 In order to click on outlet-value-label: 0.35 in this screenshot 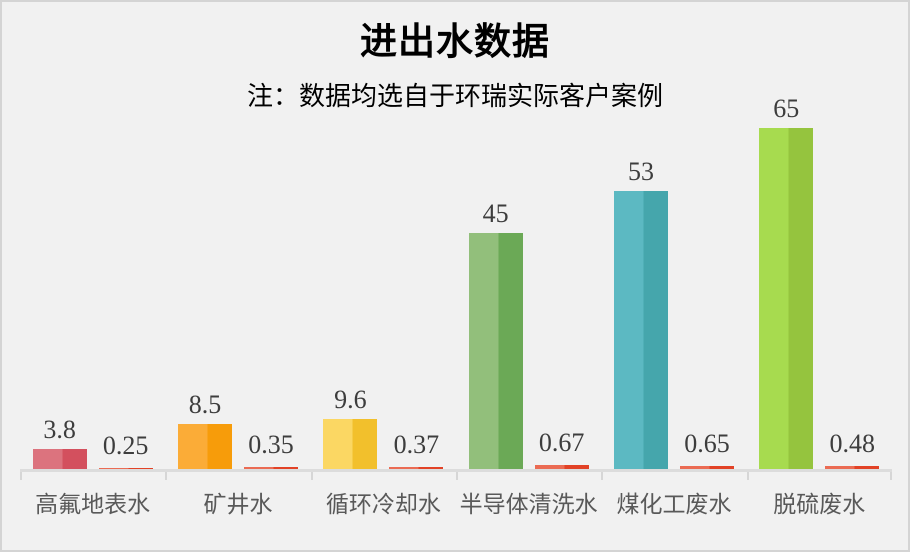, I will do `click(271, 444)`.